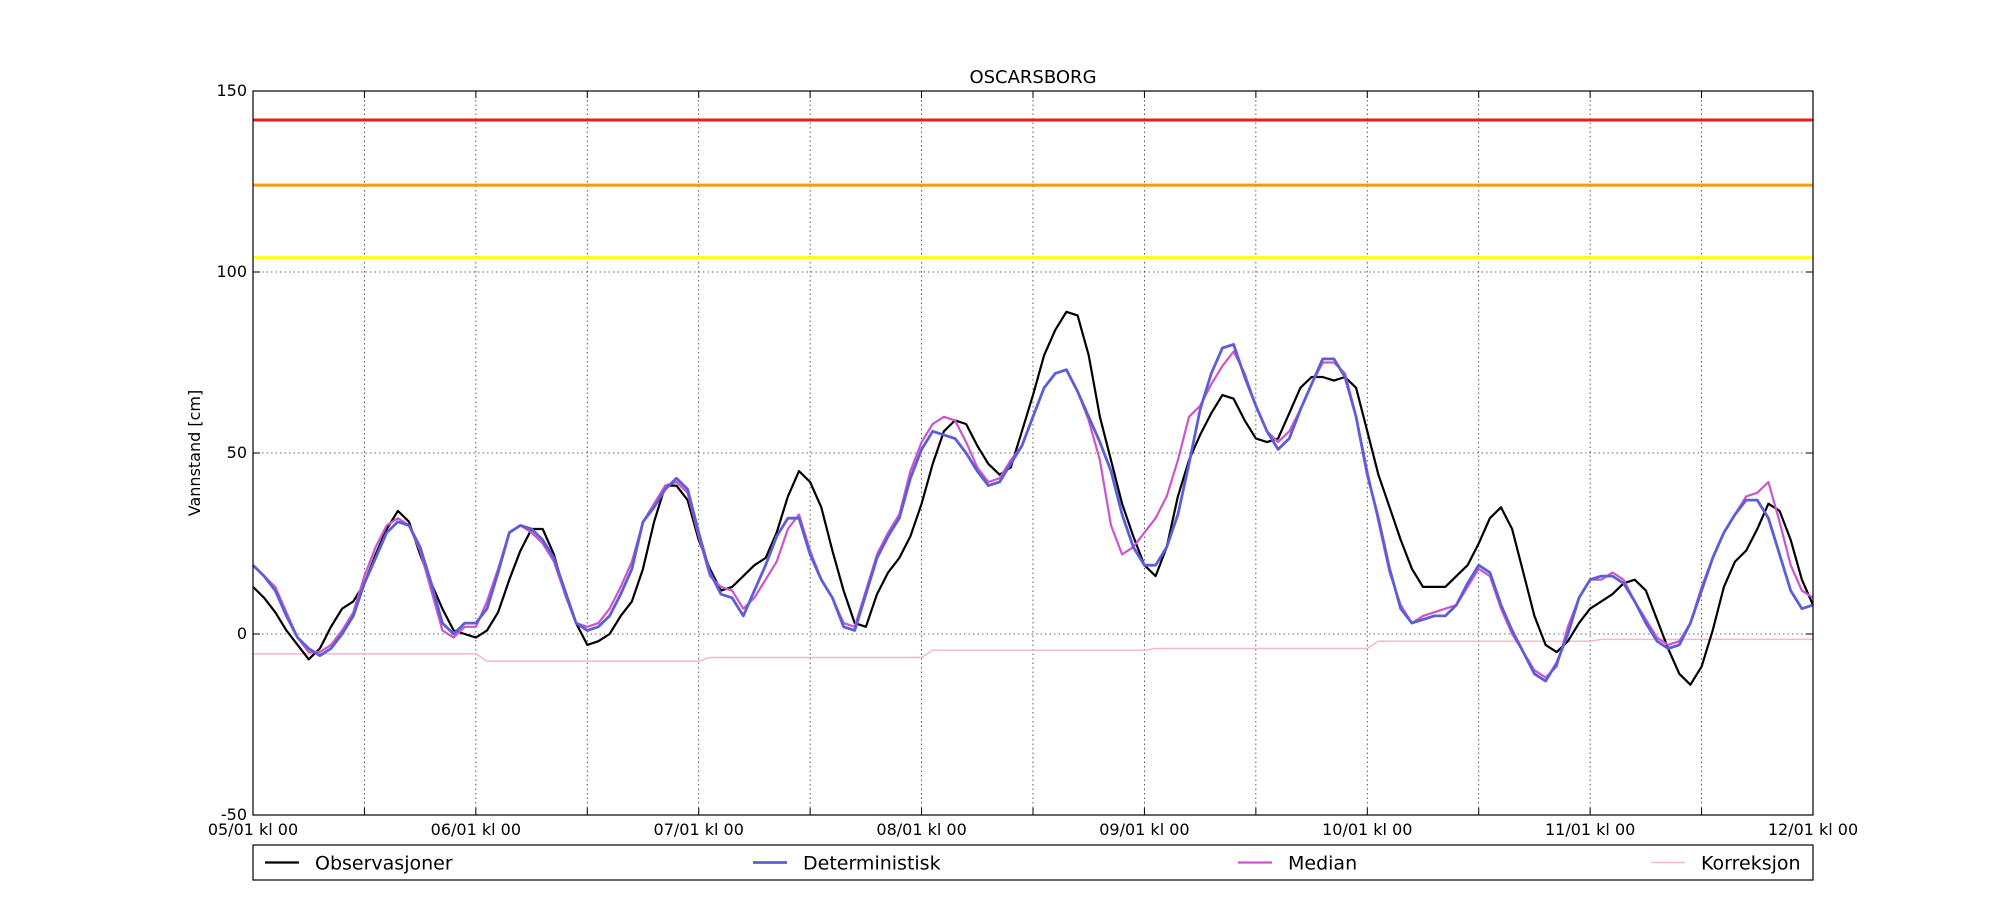 The image size is (2000, 900). What do you see at coordinates (242, 633) in the screenshot?
I see `y-tick-label-1: 0` at bounding box center [242, 633].